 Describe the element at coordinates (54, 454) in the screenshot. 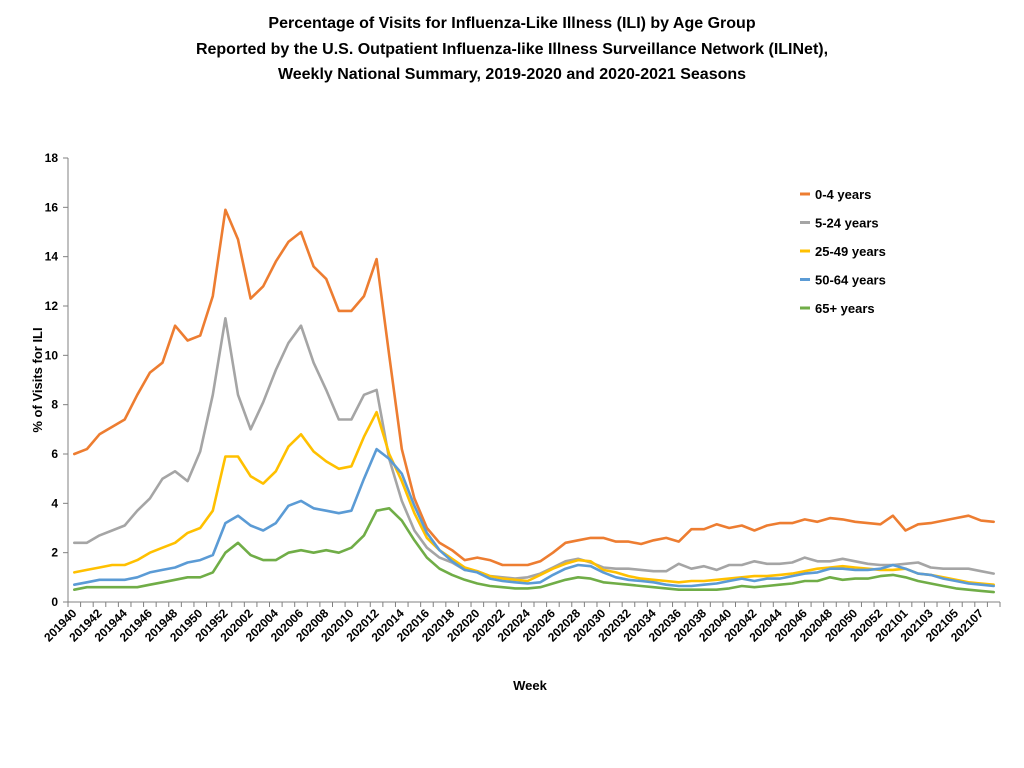

I see `y-tick-label: 6` at that location.